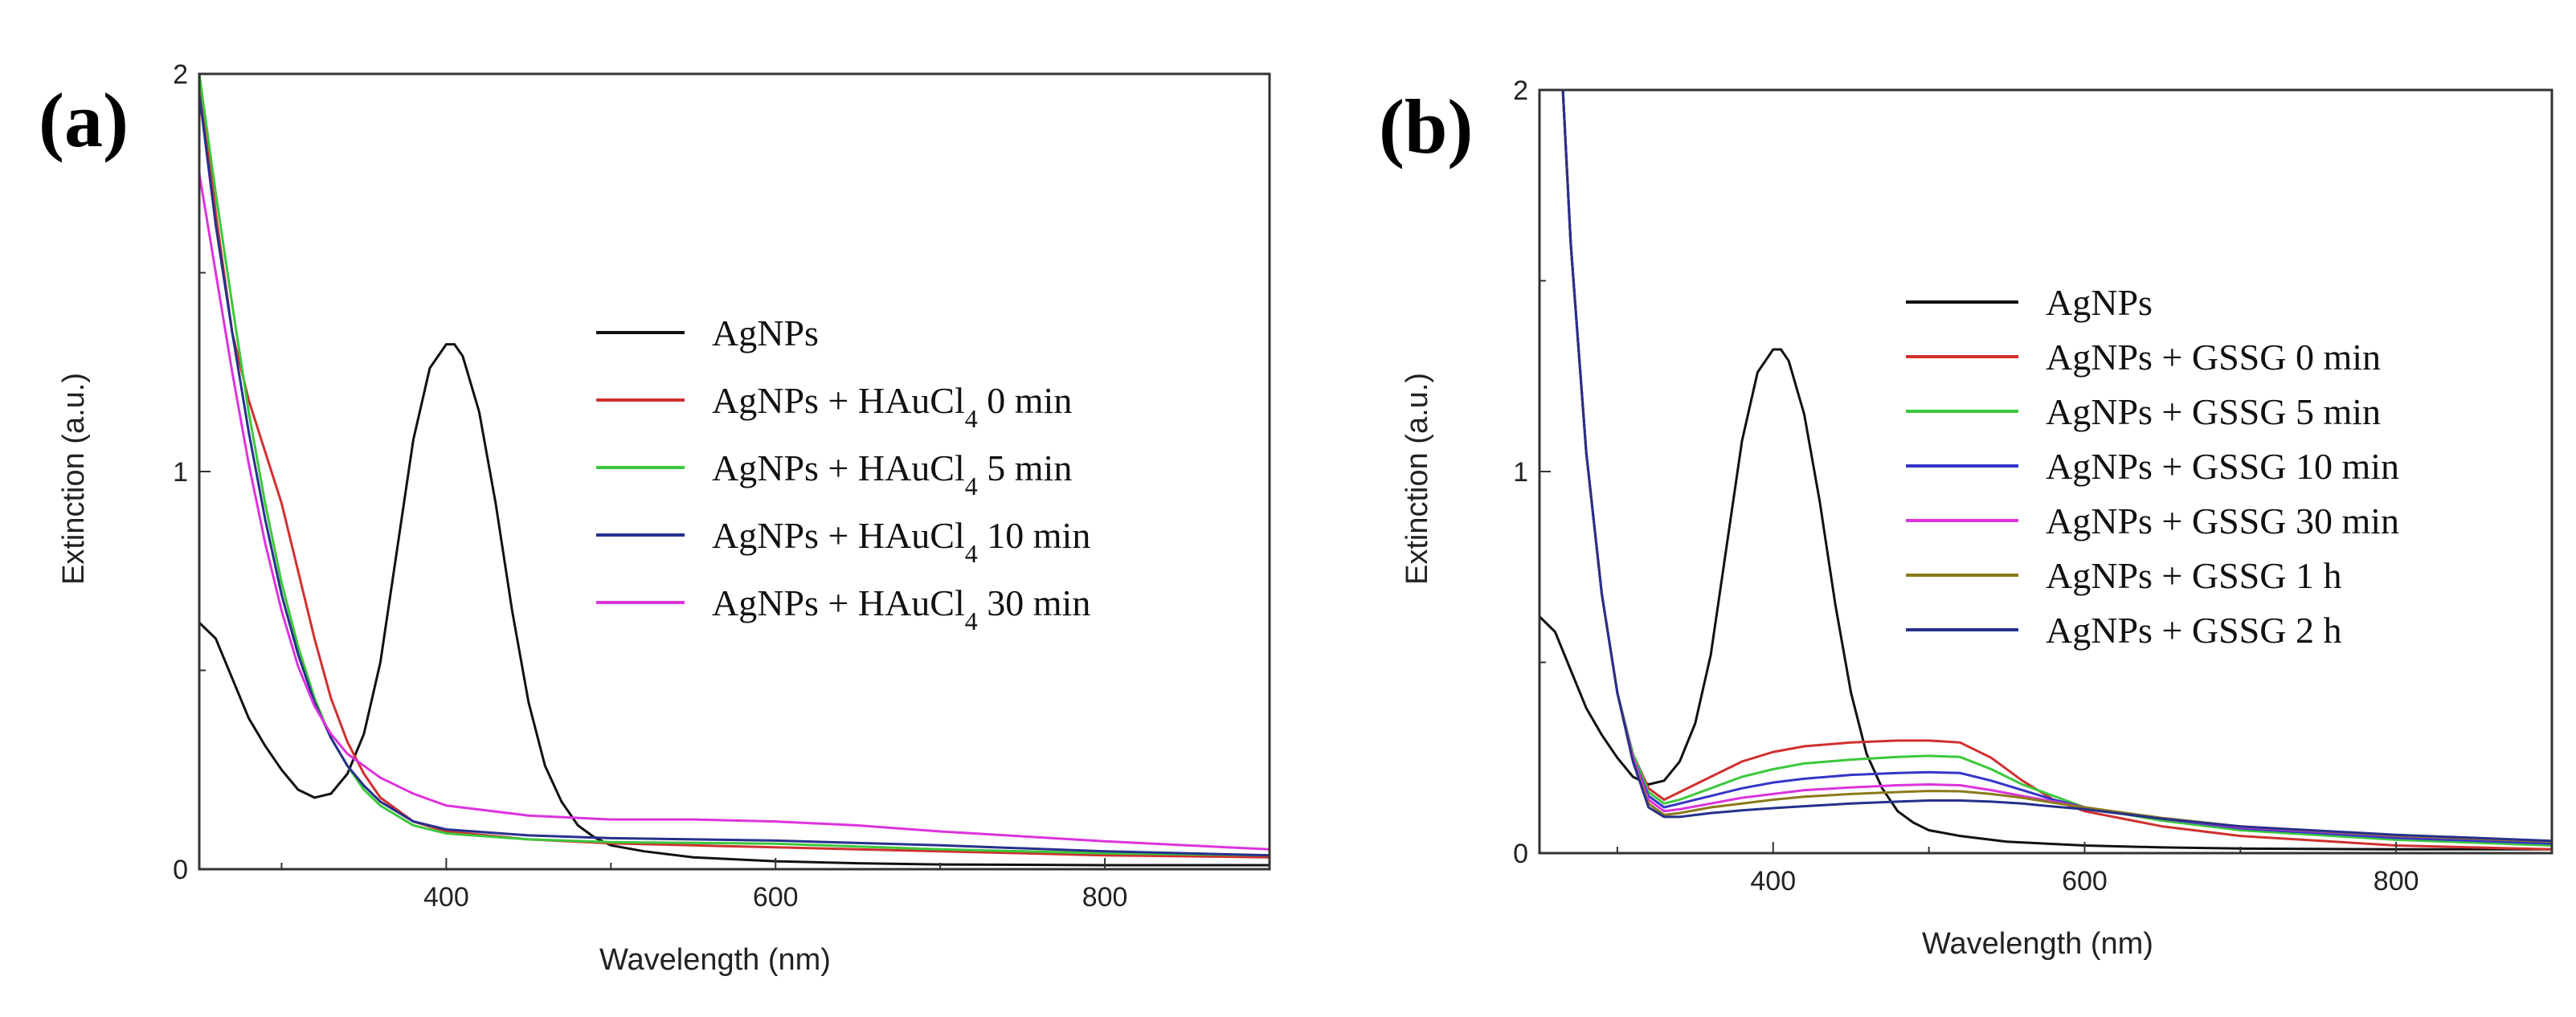  Describe the element at coordinates (1521, 854) in the screenshot. I see `panel-b-y-tick-label: 0` at that location.